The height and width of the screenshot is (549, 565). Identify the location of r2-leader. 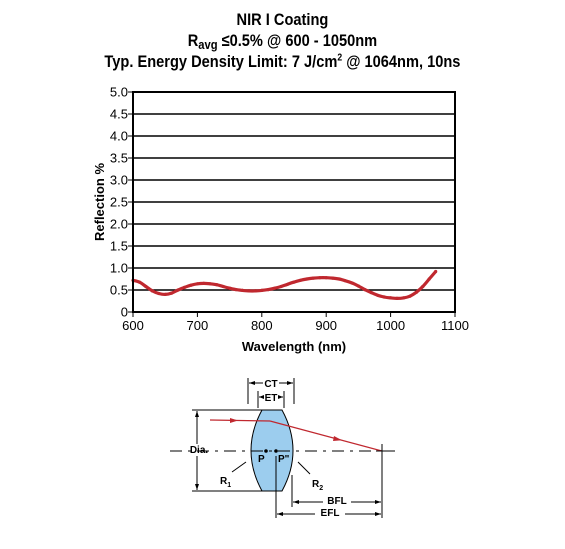
(304, 468).